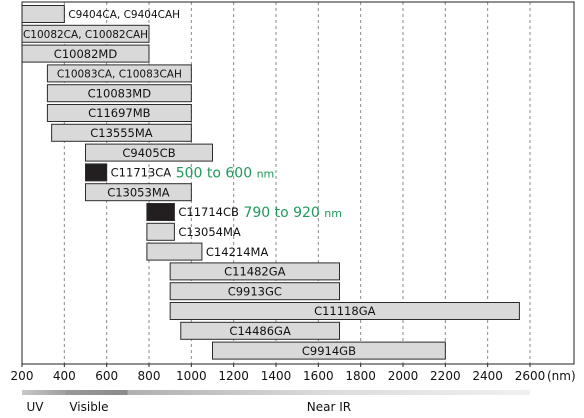  Describe the element at coordinates (208, 212) in the screenshot. I see `range-bar-label: C11714CB` at that location.